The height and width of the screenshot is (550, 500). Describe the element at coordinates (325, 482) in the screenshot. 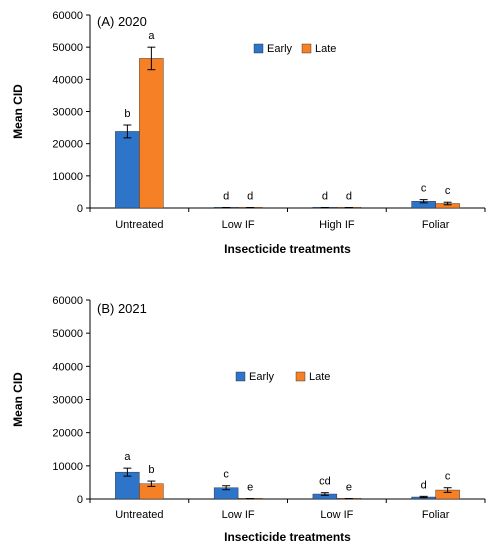

I see `panel-b-significance-letter: cd` at that location.